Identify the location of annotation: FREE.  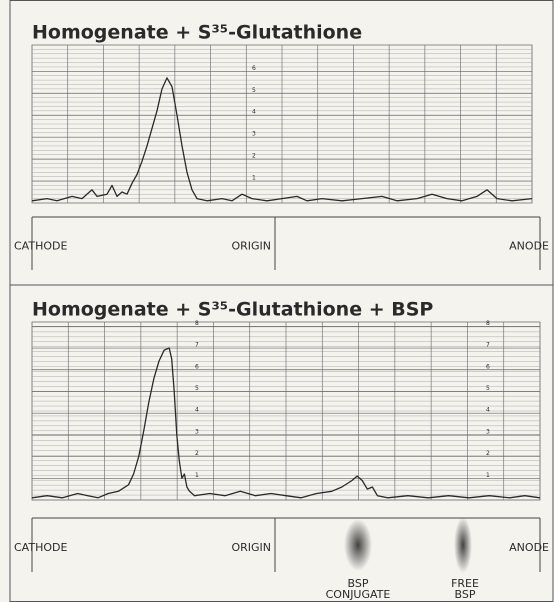
(465, 583).